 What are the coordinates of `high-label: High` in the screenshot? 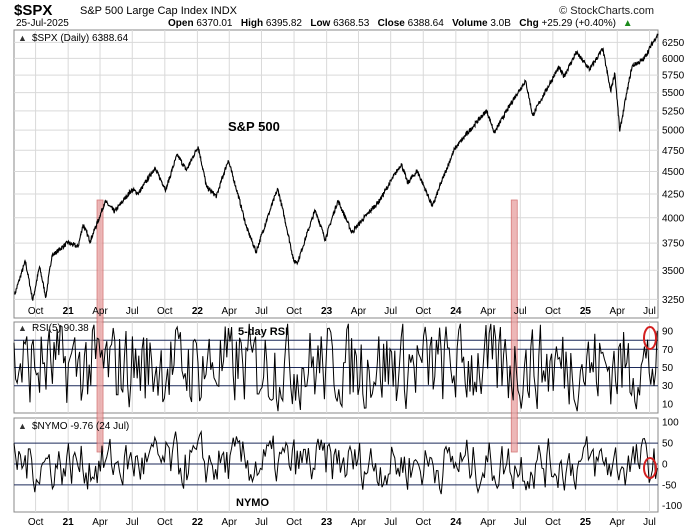 It's located at (252, 23).